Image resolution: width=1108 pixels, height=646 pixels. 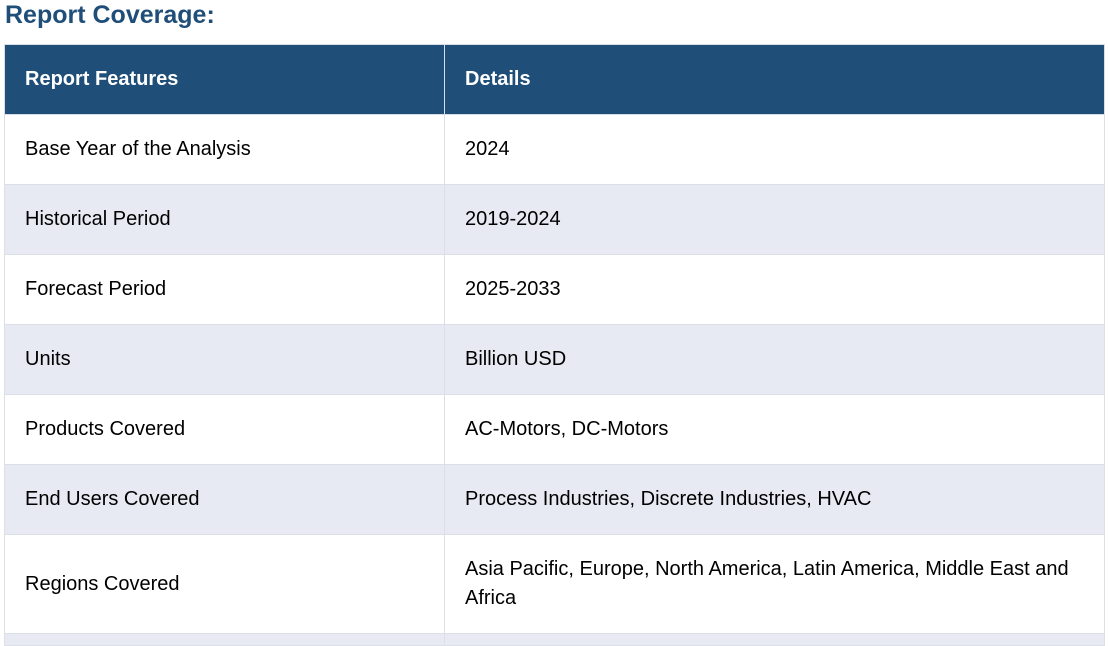 I want to click on feature-cell: Historical Period, so click(x=224, y=219).